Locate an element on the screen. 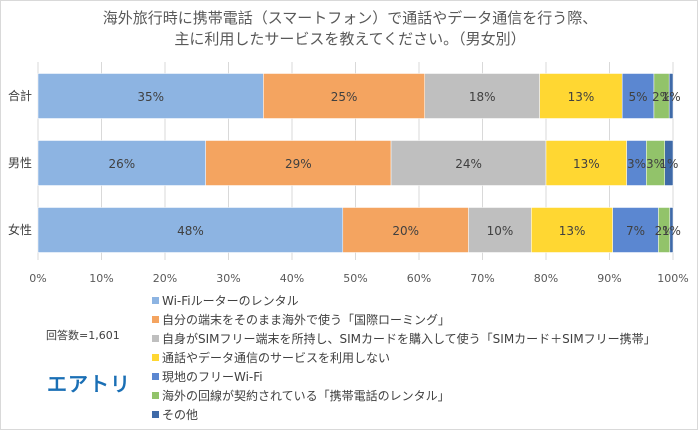 The height and width of the screenshot is (432, 700). data-label: 20% is located at coordinates (405, 231).